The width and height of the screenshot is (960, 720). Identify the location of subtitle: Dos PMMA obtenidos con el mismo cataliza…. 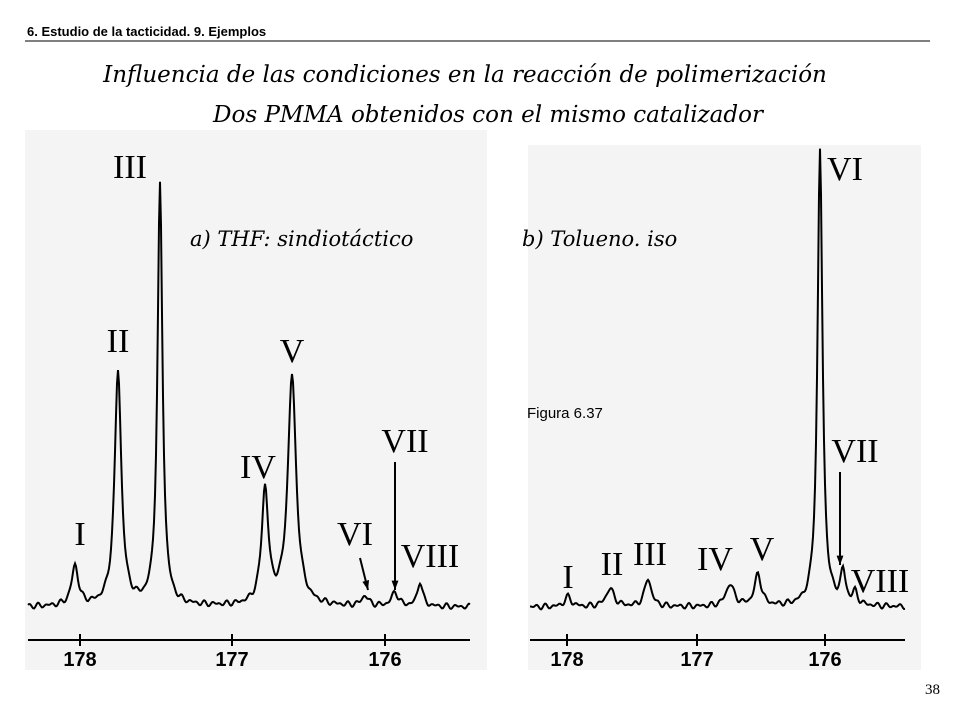
(488, 115).